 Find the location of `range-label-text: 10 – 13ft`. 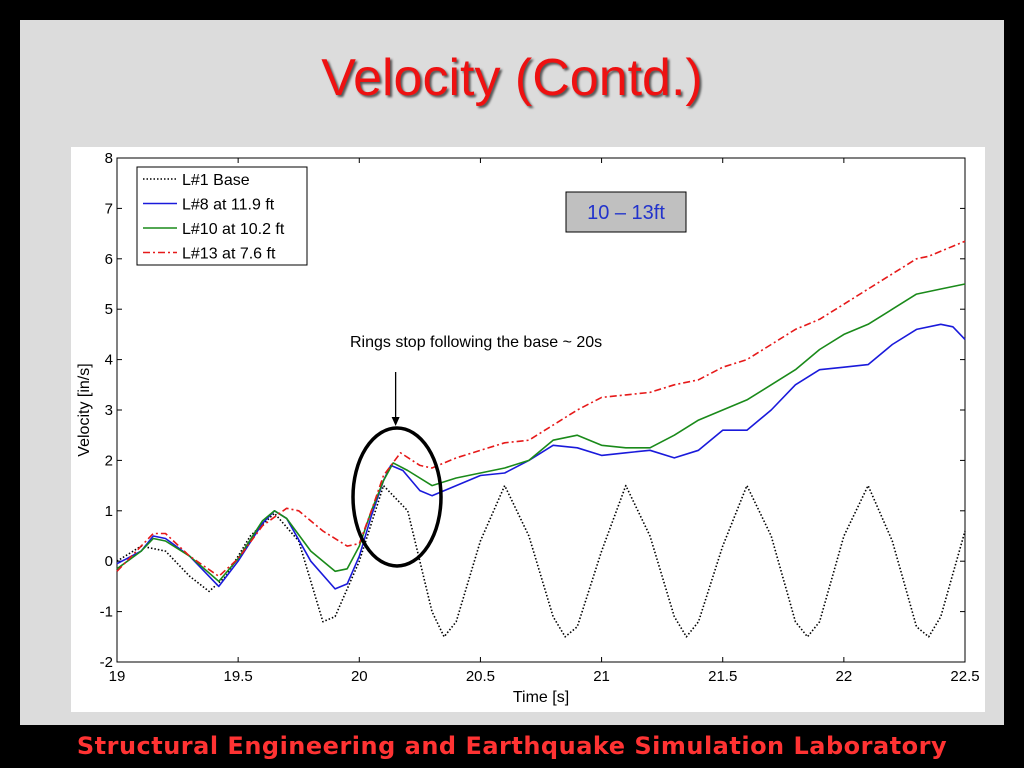

range-label-text: 10 – 13ft is located at coordinates (626, 213).